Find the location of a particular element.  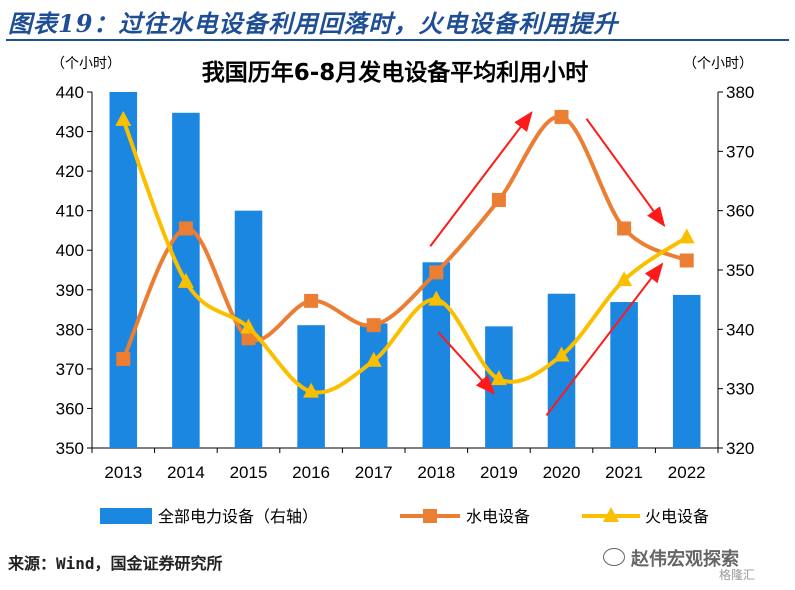

x-tick-label: 2014 is located at coordinates (186, 472).